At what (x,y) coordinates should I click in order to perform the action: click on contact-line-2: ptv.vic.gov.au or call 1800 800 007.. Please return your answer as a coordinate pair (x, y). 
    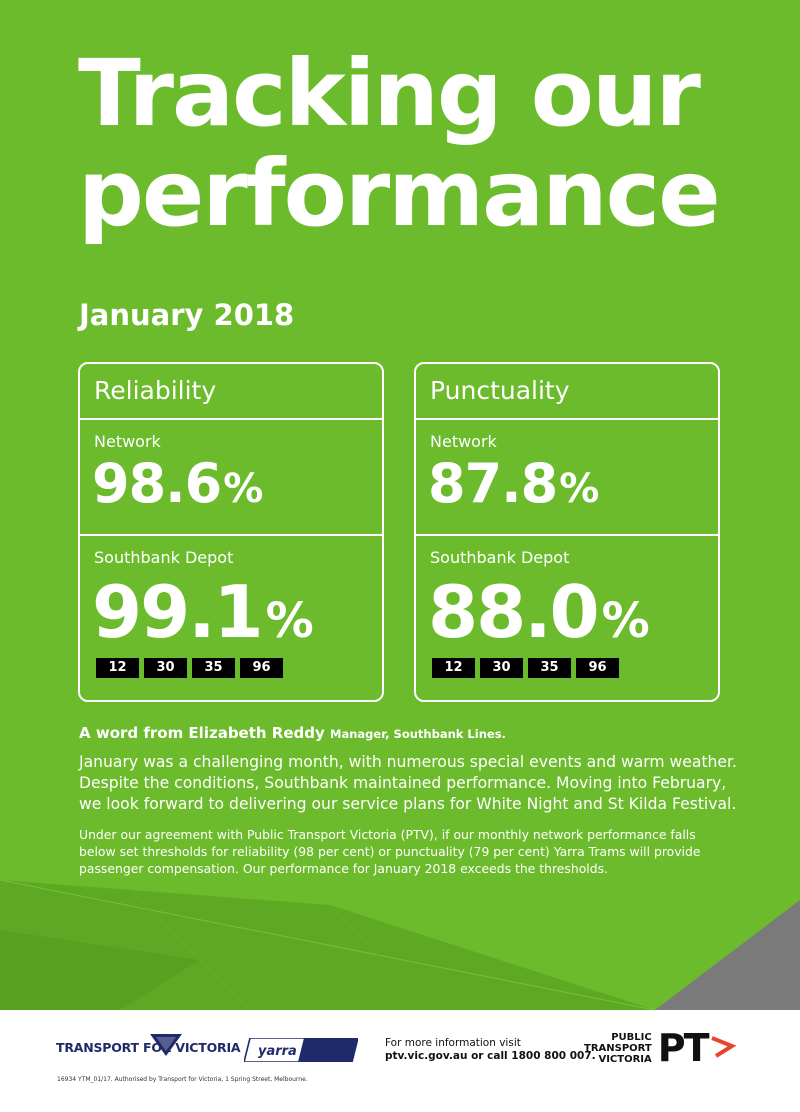
    Looking at the image, I should click on (490, 1056).